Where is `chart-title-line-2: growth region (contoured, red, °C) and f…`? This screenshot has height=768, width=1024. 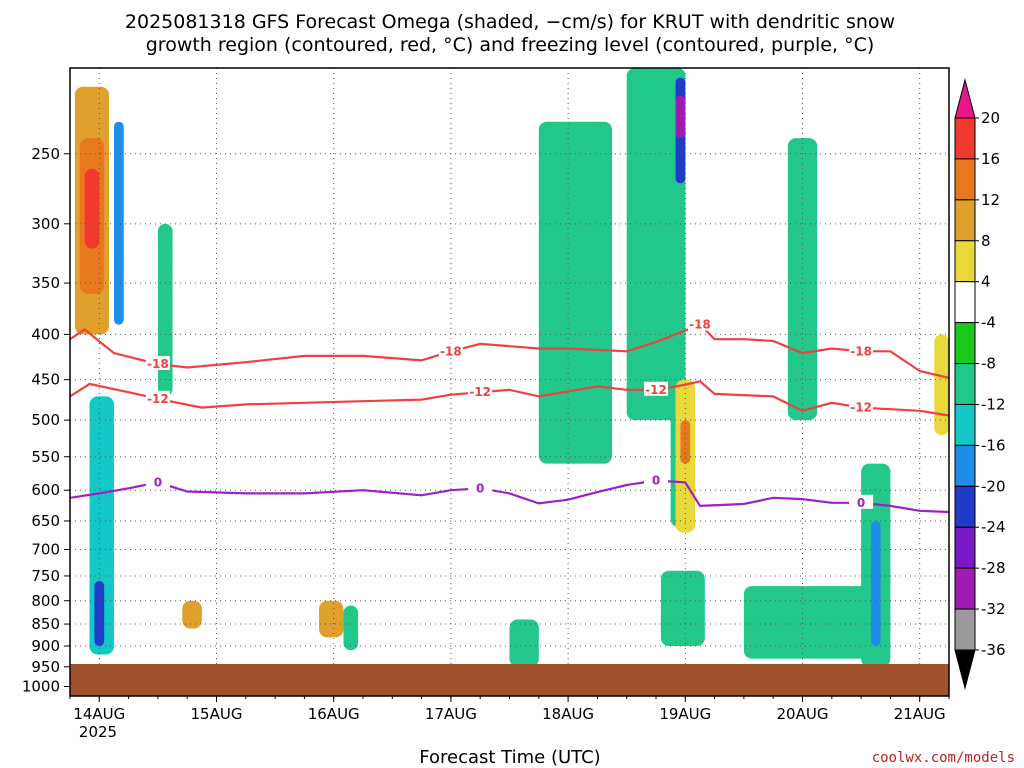
chart-title-line-2: growth region (contoured, red, °C) and f… is located at coordinates (510, 45).